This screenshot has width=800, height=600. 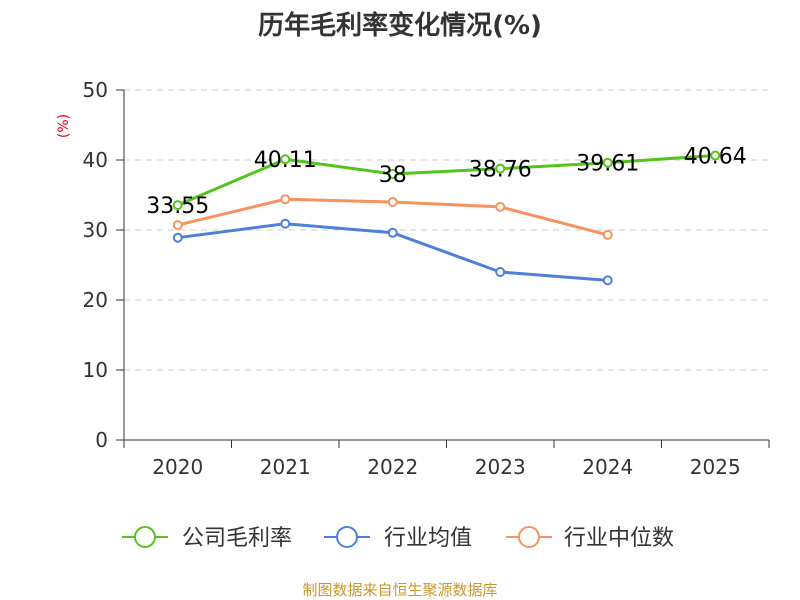 I want to click on x-tick-label: 2025, so click(x=715, y=467).